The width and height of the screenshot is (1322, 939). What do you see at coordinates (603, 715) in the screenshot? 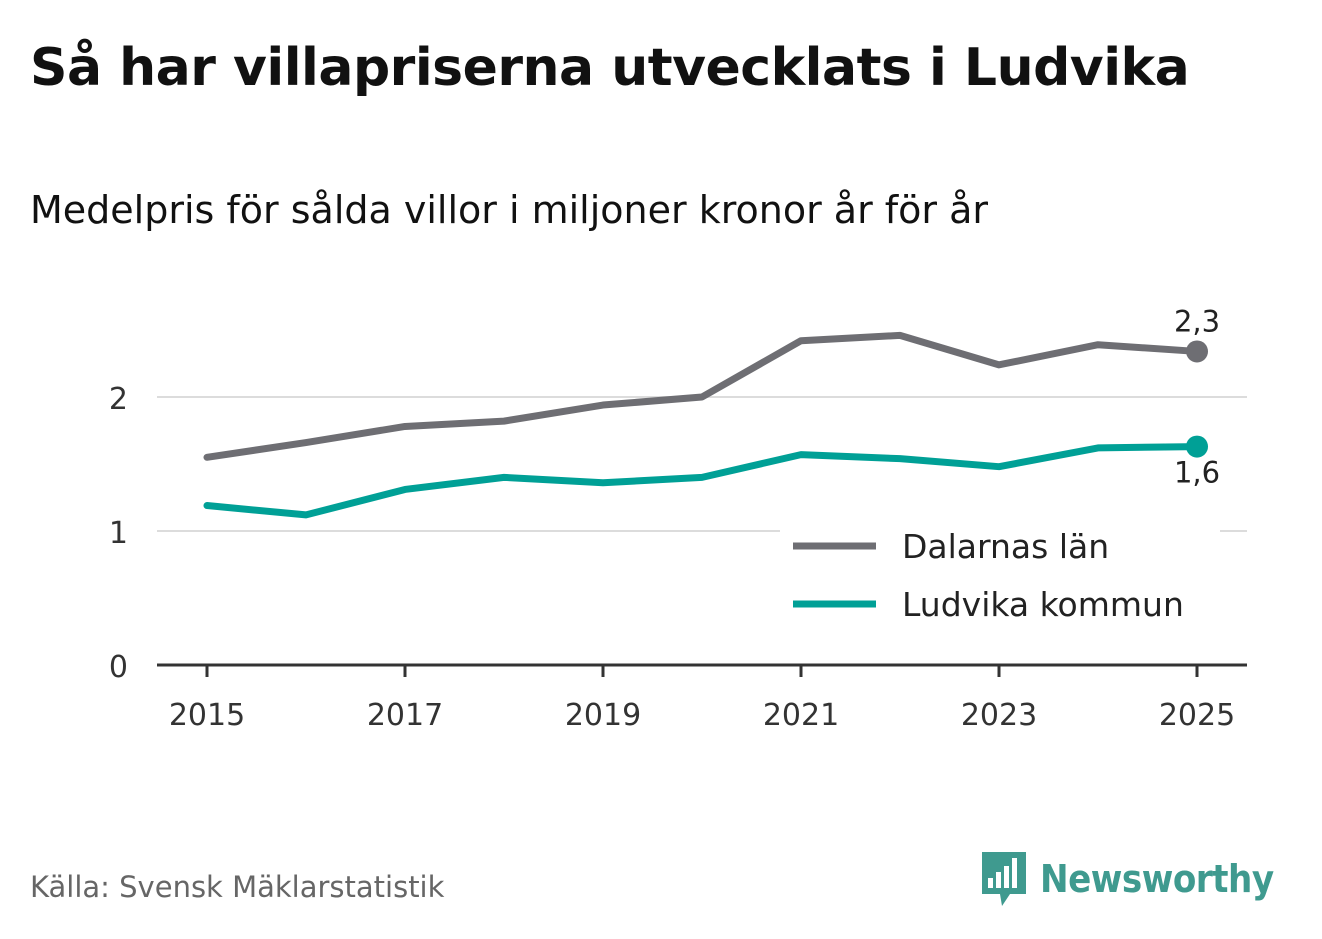
I see `x-tick-label-2019: 2019` at bounding box center [603, 715].